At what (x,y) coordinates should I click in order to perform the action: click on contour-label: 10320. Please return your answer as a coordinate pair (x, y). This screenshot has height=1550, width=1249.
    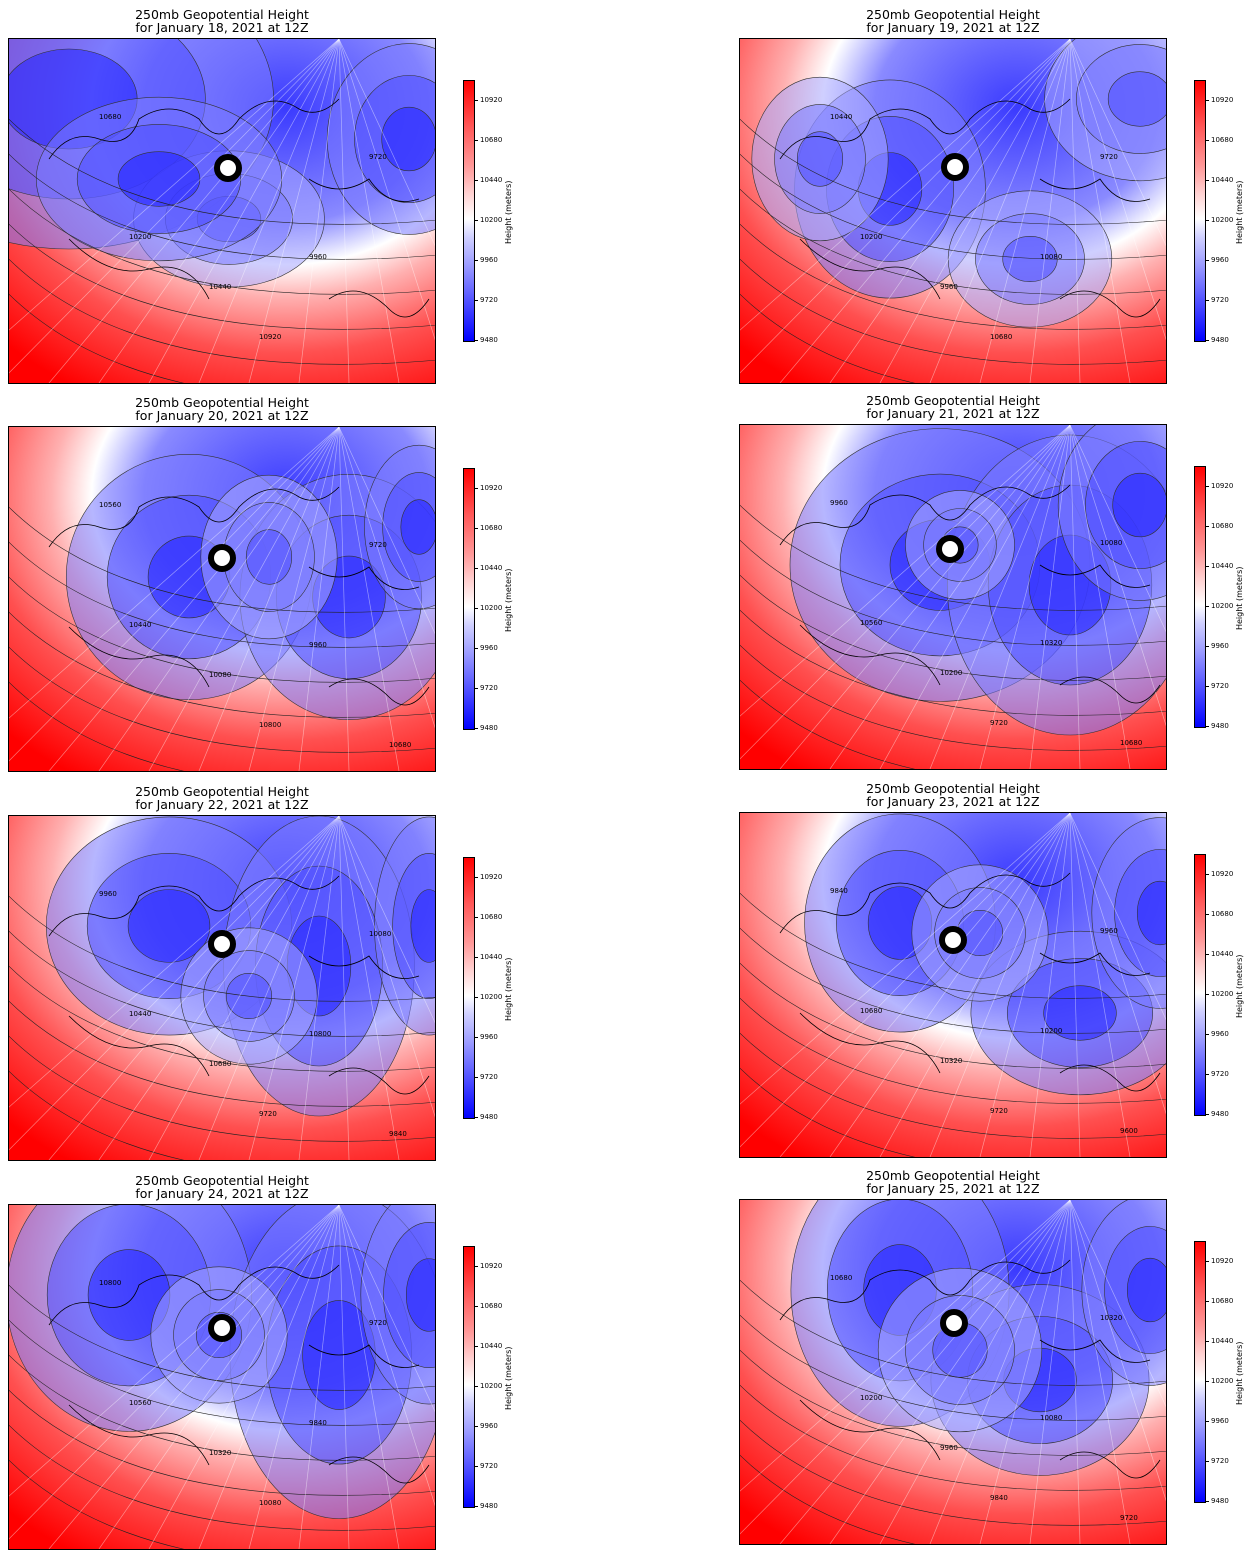
    Looking at the image, I should click on (220, 1453).